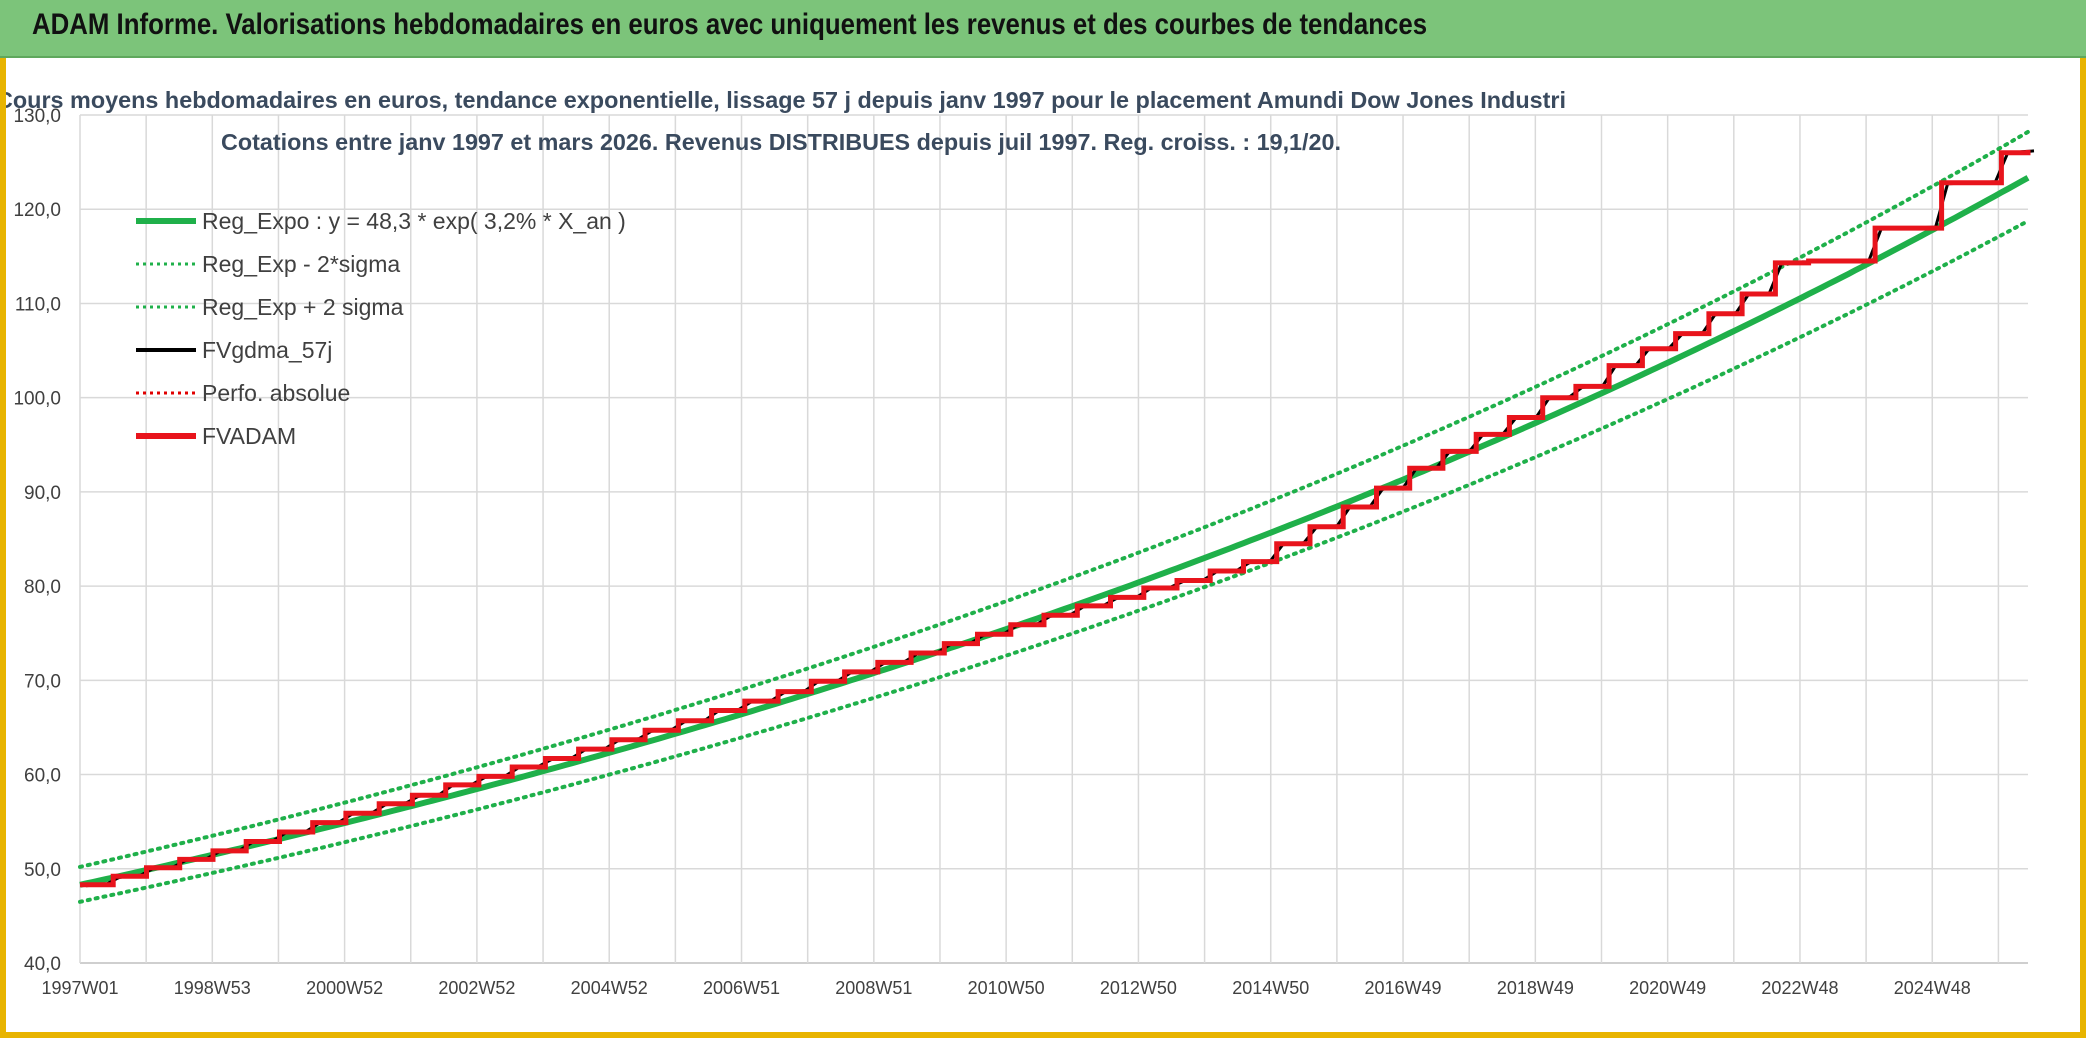 The height and width of the screenshot is (1038, 2086). Describe the element at coordinates (476, 988) in the screenshot. I see `x-tick-label: 2002W52` at that location.